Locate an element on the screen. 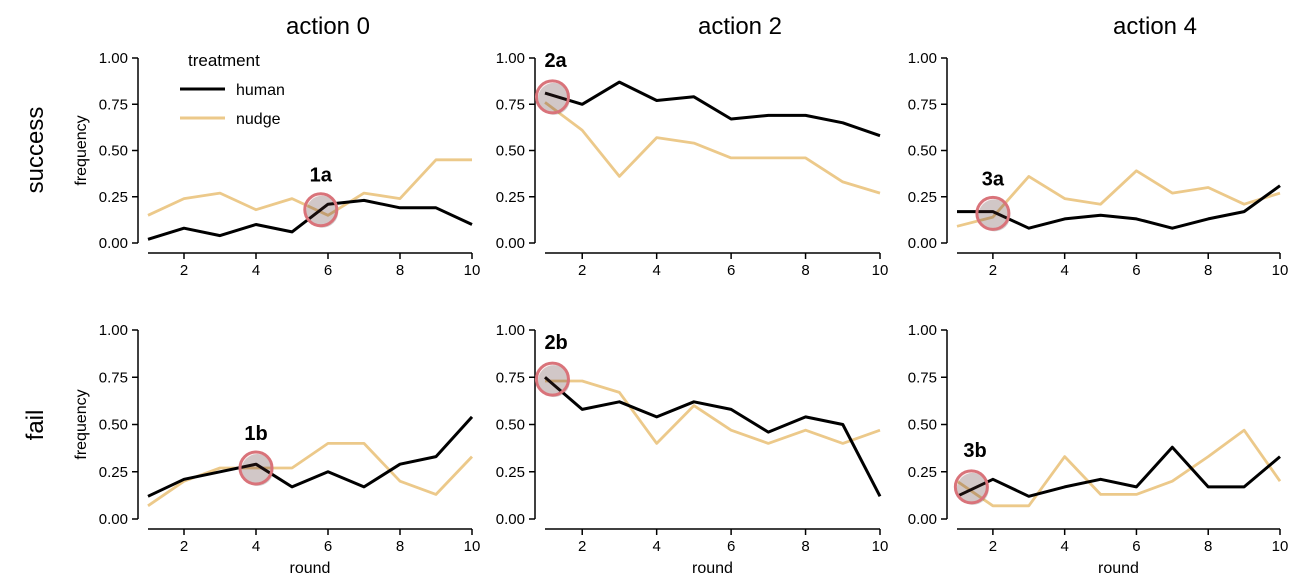 This screenshot has height=585, width=1303. legend: treatment human nudge is located at coordinates (232, 89).